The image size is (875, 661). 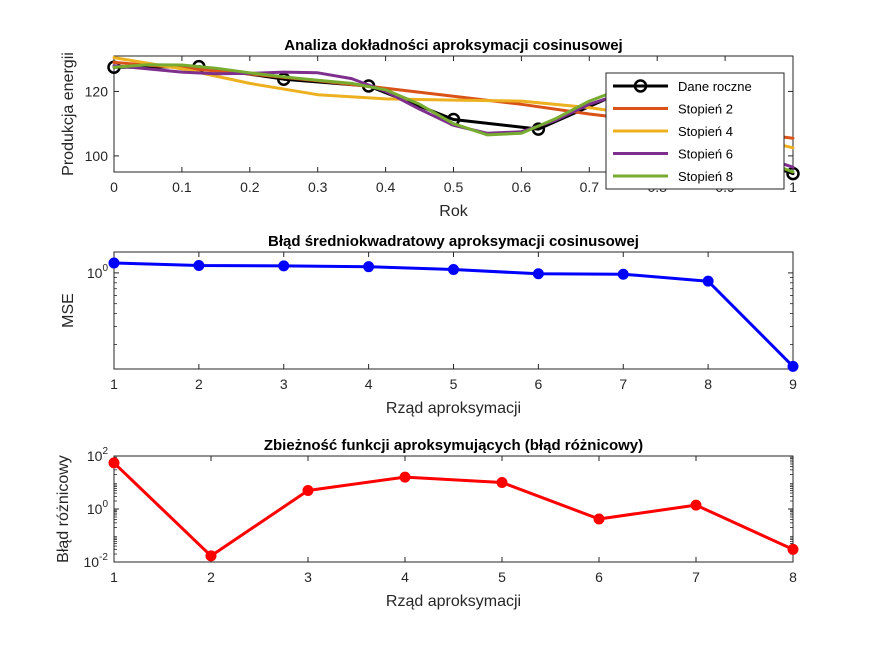 I want to click on x-tick-label: 9, so click(x=793, y=384).